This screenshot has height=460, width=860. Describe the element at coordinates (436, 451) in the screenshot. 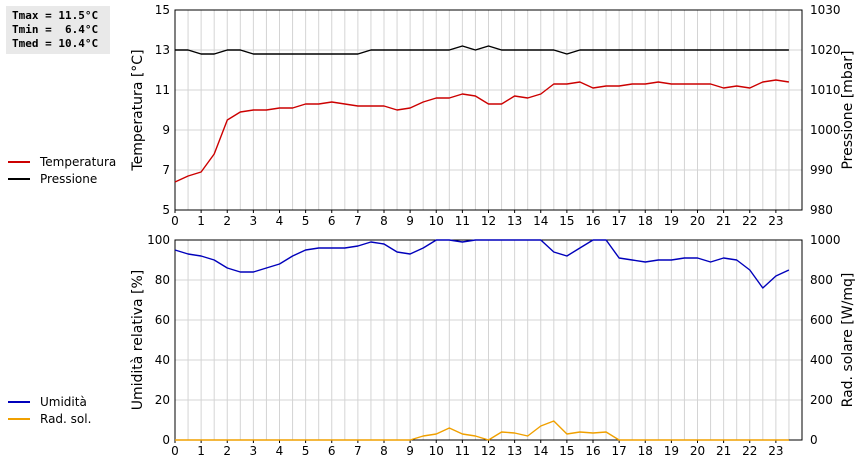

I see `x-tick-label: 10` at that location.